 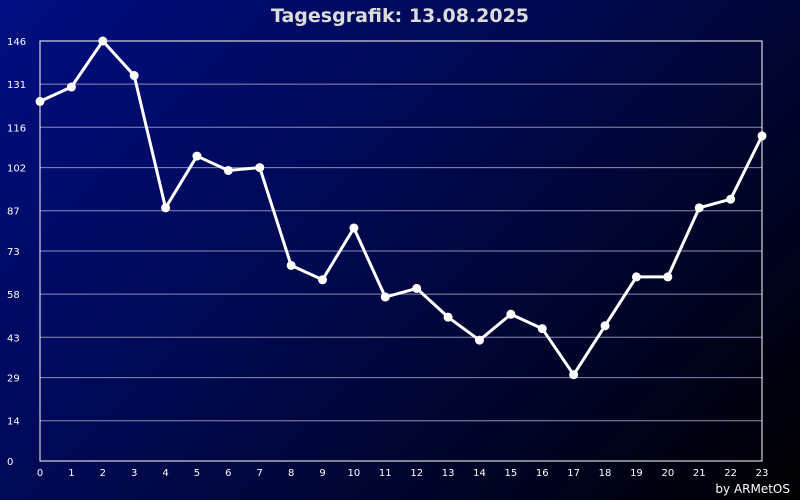 I want to click on x-tick-label: 11, so click(x=385, y=473).